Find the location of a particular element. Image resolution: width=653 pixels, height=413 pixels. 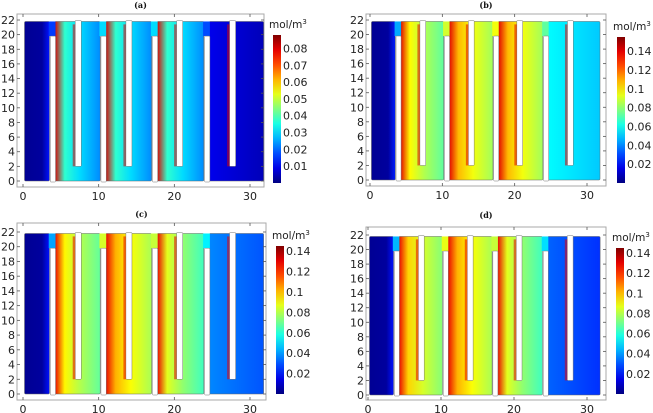

panel-title: (b) is located at coordinates (485, 5).